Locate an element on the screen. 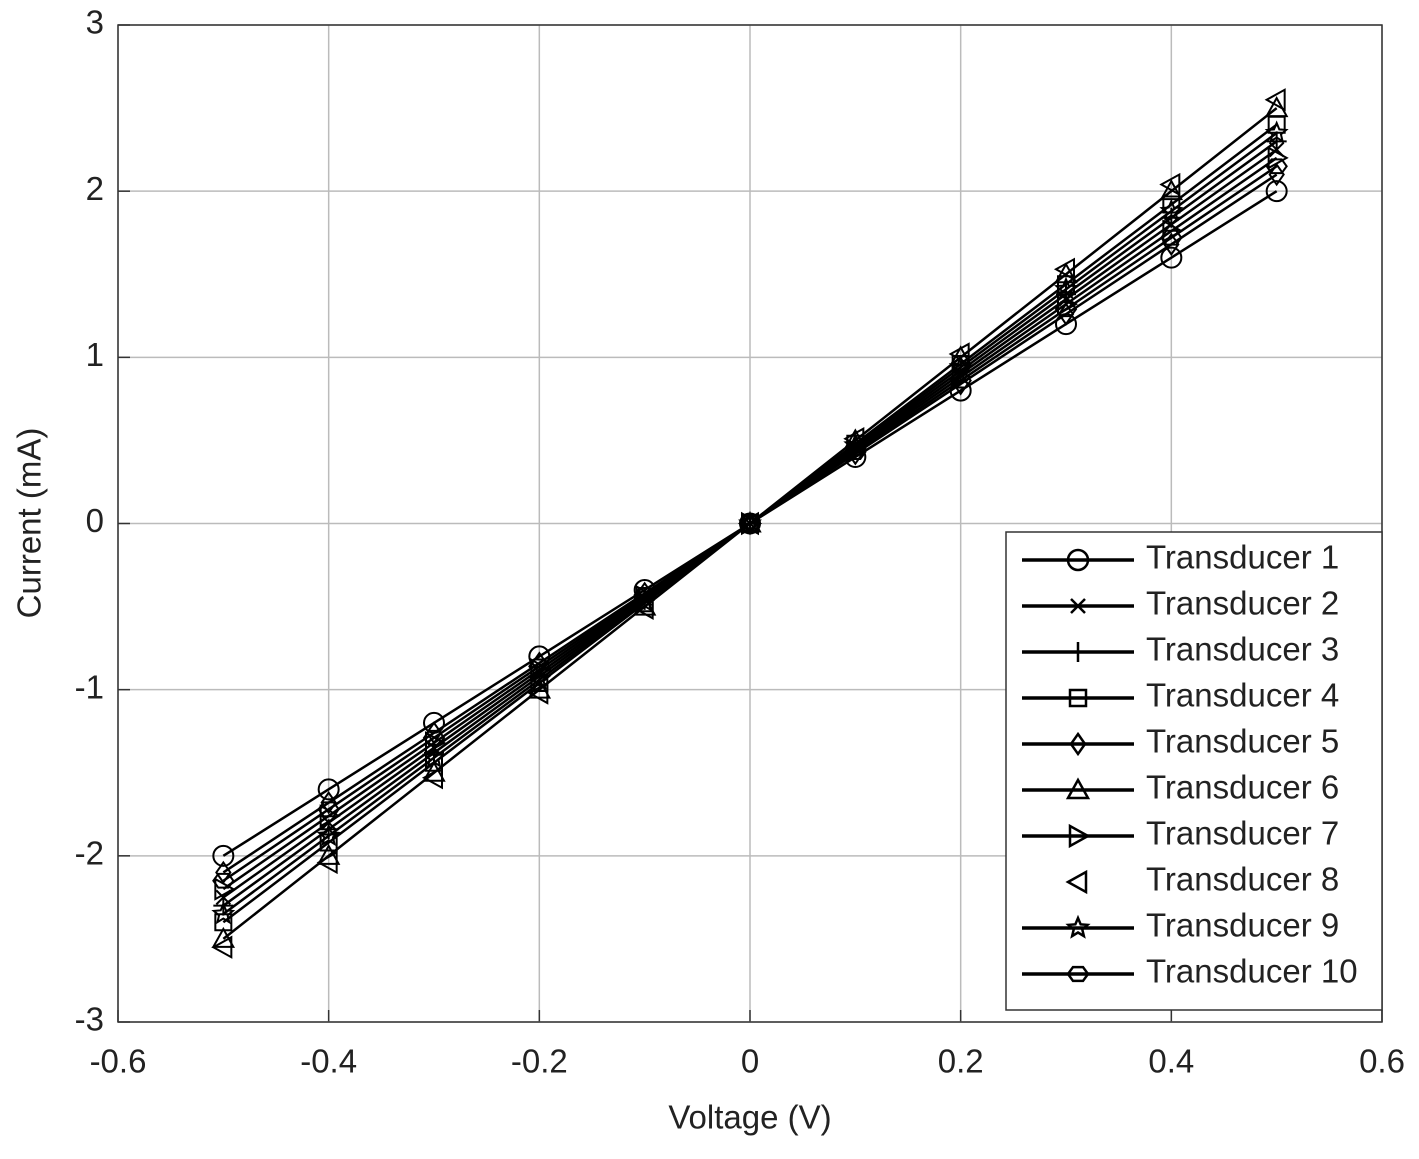 This screenshot has width=1419, height=1159. y-tick-label: 0 is located at coordinates (95, 520).